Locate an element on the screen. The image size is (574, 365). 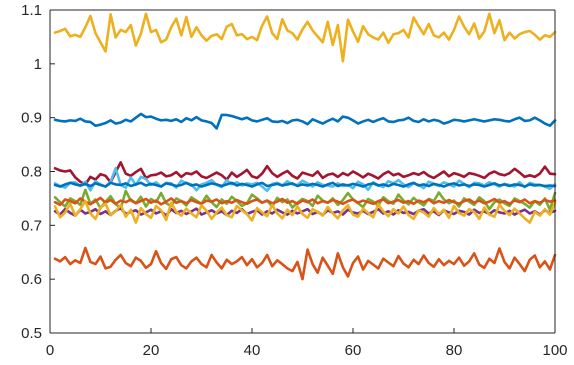
x-tick-label: 100 is located at coordinates (554, 350).